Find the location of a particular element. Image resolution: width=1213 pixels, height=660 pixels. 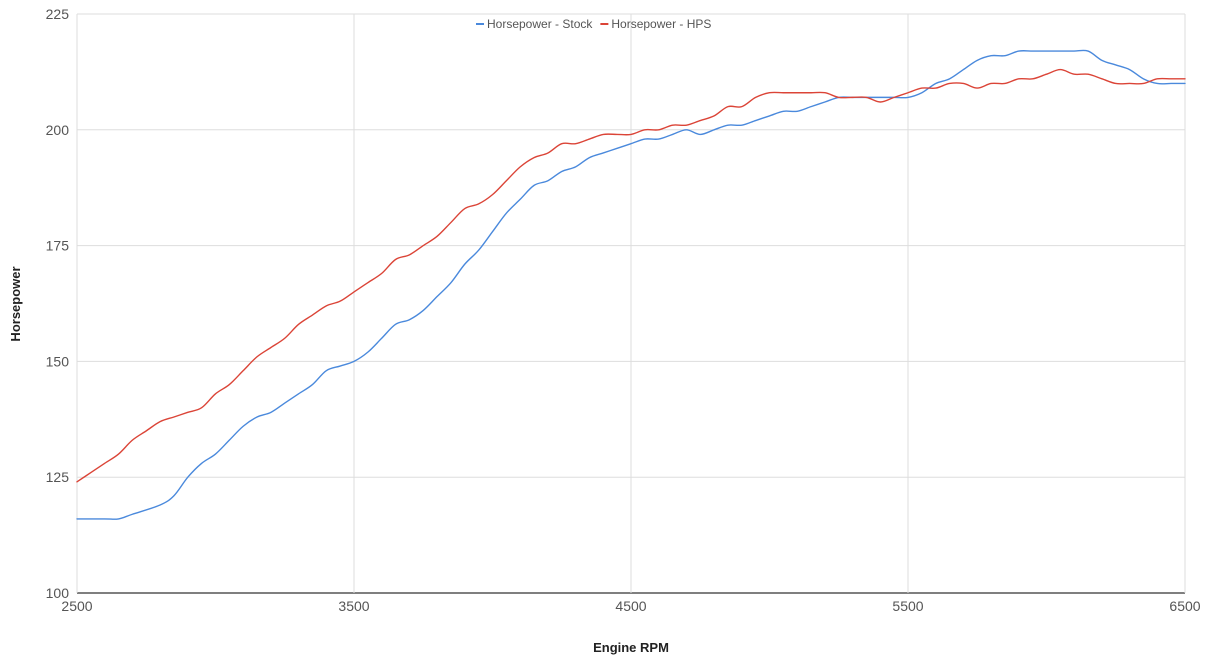

y-axis-title: Horsepower is located at coordinates (15, 303).